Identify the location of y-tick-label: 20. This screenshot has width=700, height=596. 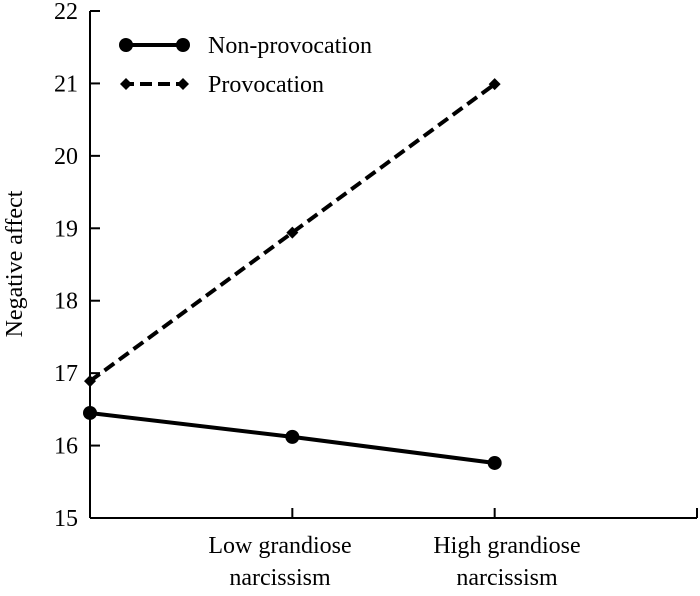
(66, 157).